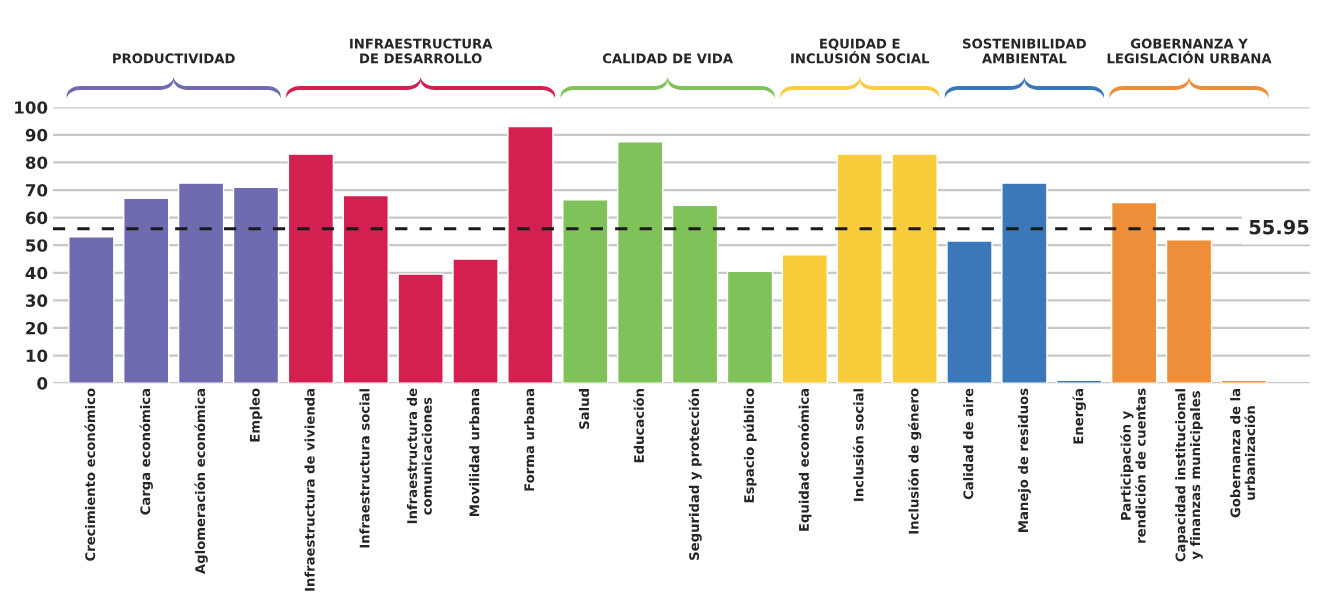 This screenshot has width=1323, height=613. Describe the element at coordinates (146, 452) in the screenshot. I see `x-tick-label: Carga económica` at that location.